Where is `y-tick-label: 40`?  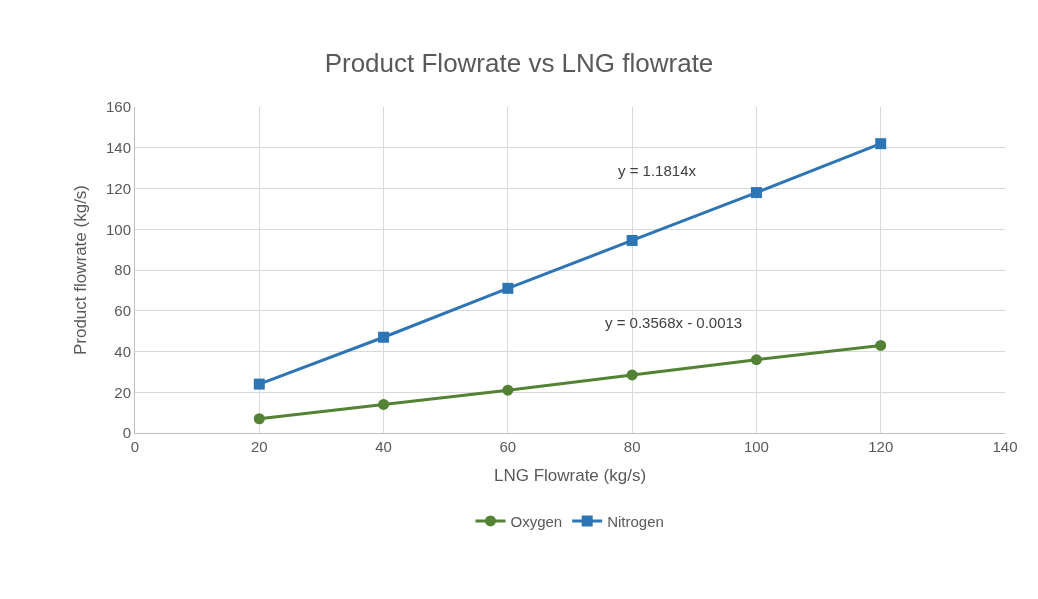
y-tick-label: 40 is located at coordinates (122, 351).